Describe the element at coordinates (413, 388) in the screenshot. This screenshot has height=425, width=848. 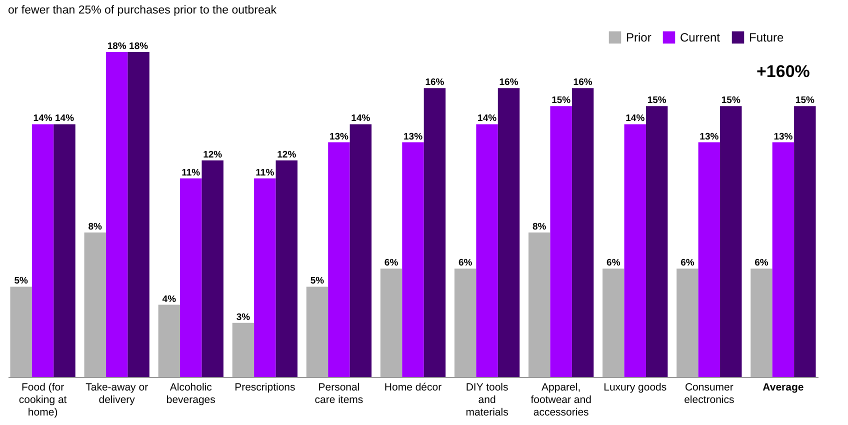
I see `x-tick-label: Home décor` at that location.